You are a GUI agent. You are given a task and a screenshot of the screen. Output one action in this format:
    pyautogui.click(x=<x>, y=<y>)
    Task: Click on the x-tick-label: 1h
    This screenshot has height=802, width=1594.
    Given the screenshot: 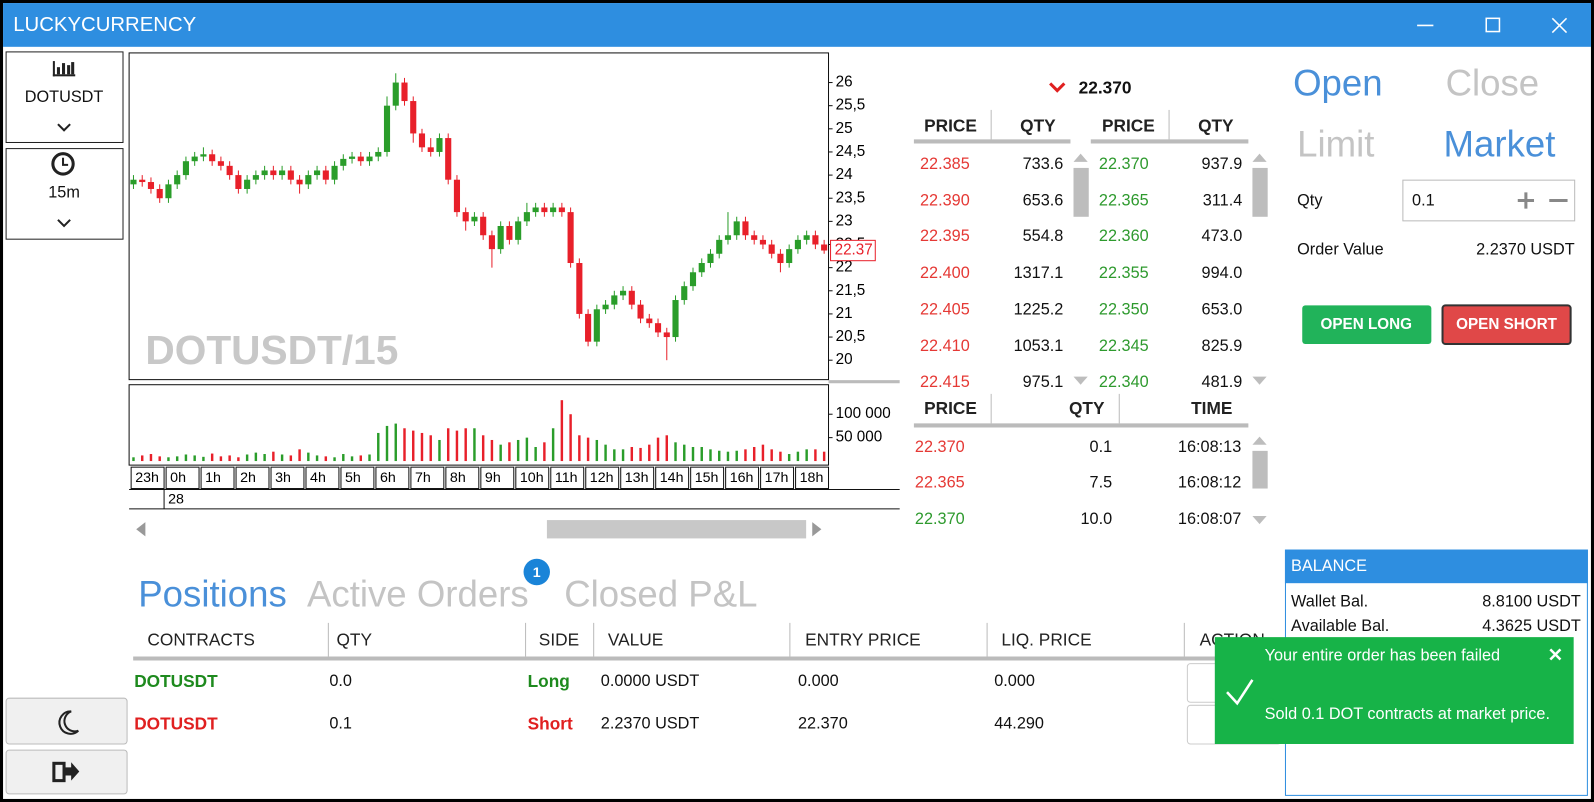 What is the action you would take?
    pyautogui.click(x=213, y=478)
    